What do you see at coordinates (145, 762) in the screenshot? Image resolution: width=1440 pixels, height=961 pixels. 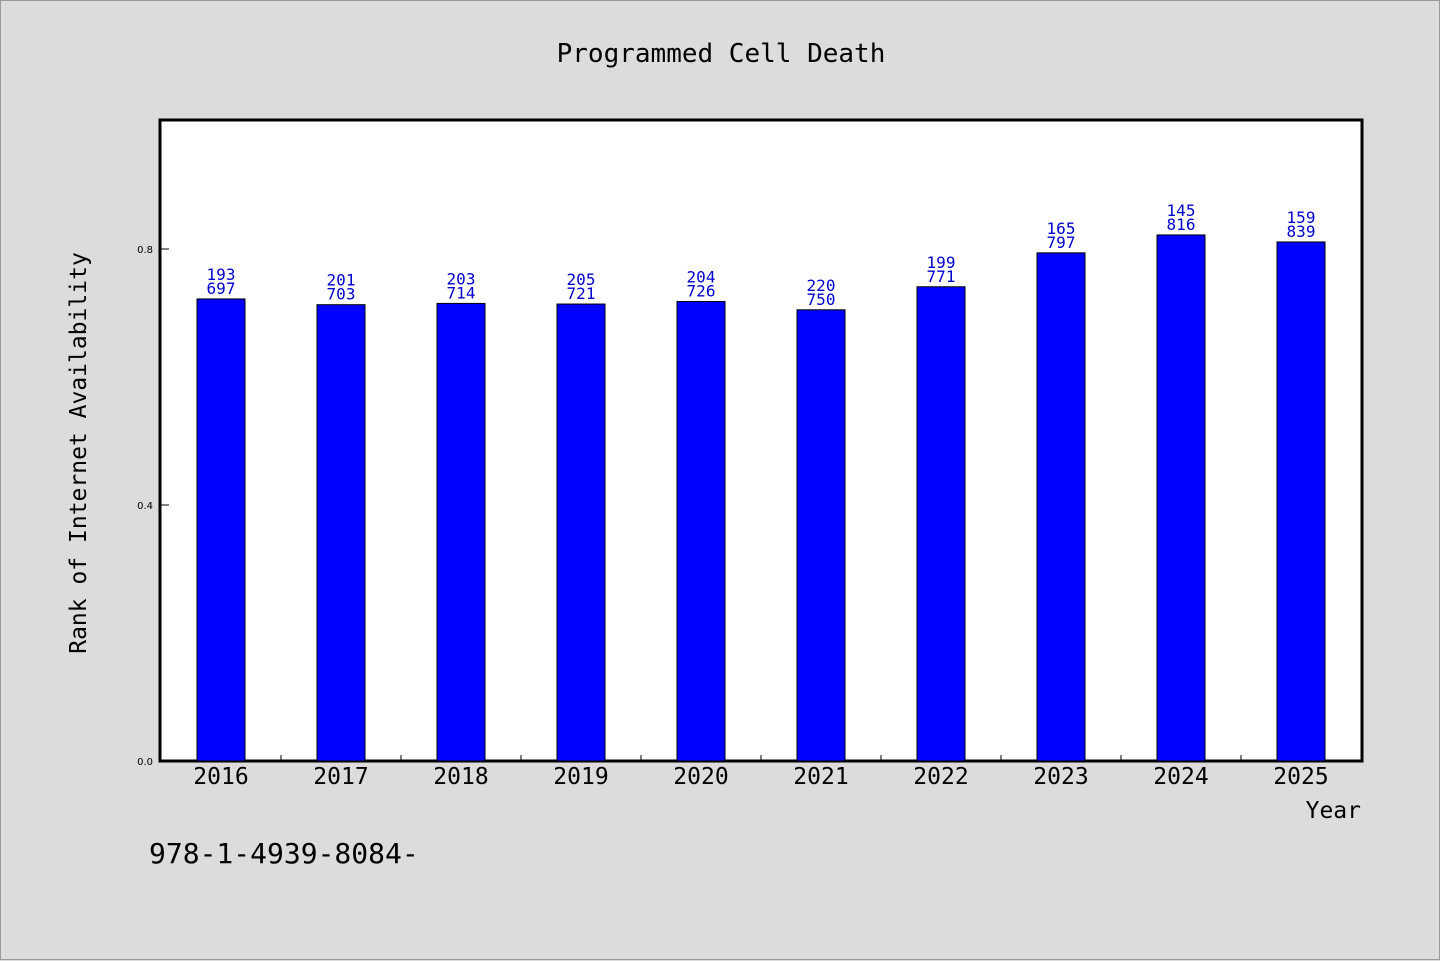 I see `y-tick-label-0.0: 0.0` at bounding box center [145, 762].